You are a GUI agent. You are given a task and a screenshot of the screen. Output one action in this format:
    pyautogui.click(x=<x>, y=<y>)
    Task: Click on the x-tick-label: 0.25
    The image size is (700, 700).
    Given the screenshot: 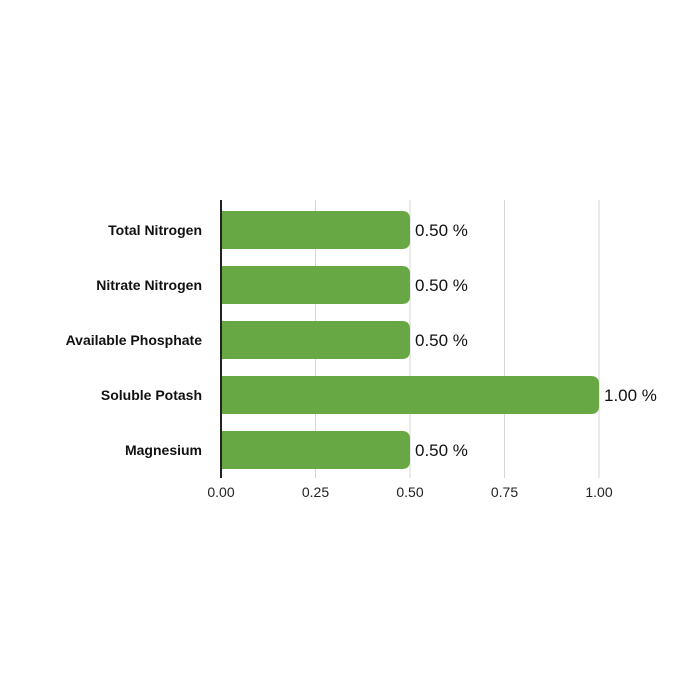 What is the action you would take?
    pyautogui.click(x=315, y=492)
    